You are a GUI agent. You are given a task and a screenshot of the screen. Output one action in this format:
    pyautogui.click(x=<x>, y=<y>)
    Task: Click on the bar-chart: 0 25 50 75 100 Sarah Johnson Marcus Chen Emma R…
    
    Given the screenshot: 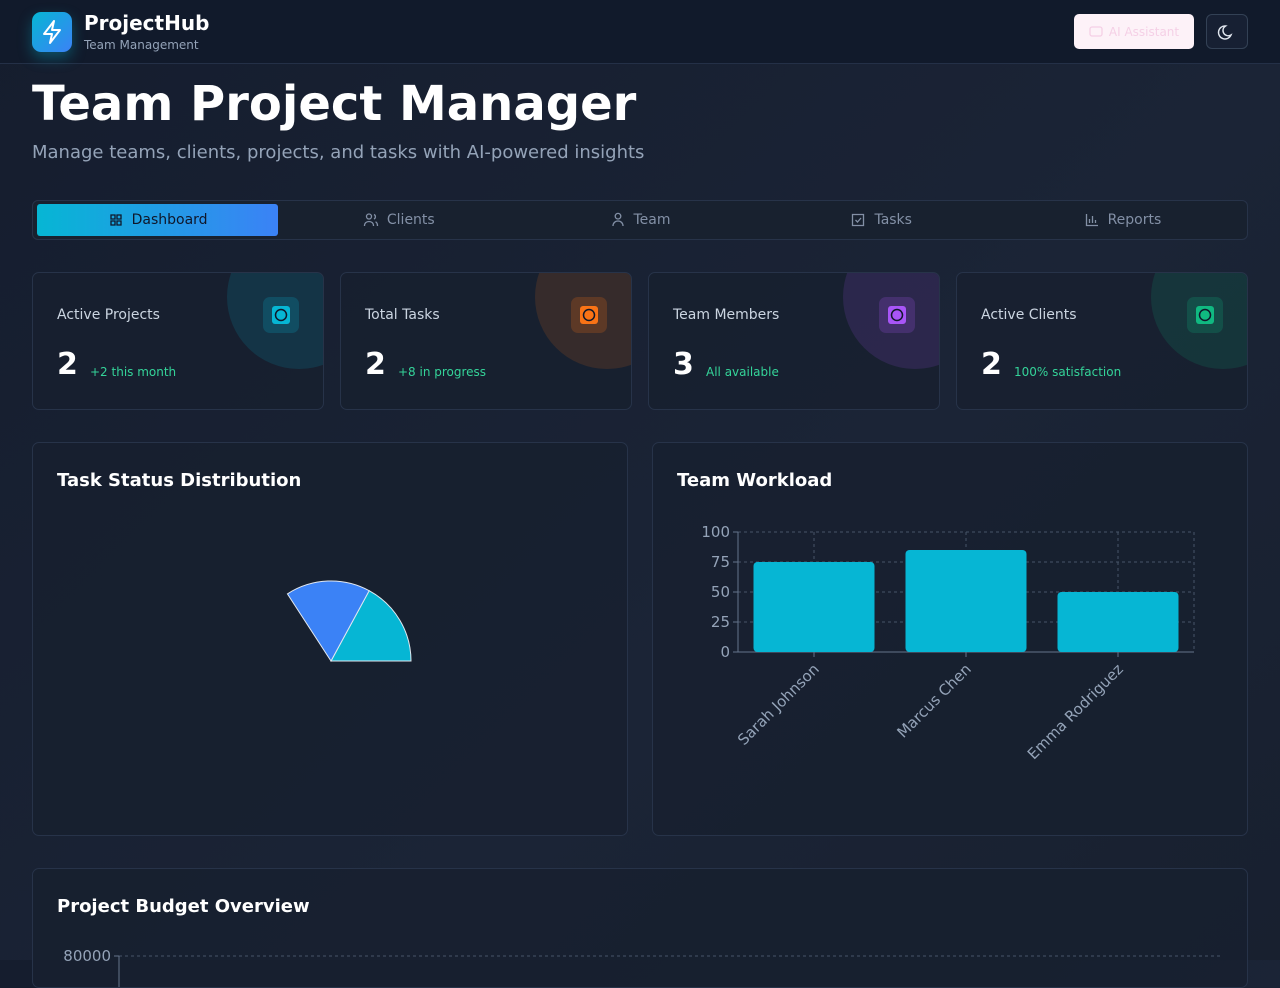 What is the action you would take?
    pyautogui.click(x=948, y=643)
    